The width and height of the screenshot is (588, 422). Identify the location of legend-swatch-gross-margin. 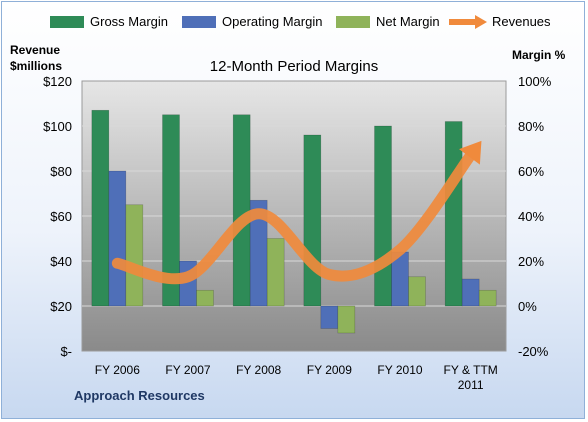
(67, 22).